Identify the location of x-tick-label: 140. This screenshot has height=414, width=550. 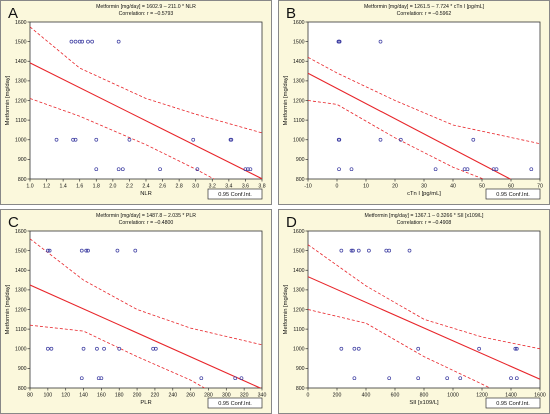
(83, 396).